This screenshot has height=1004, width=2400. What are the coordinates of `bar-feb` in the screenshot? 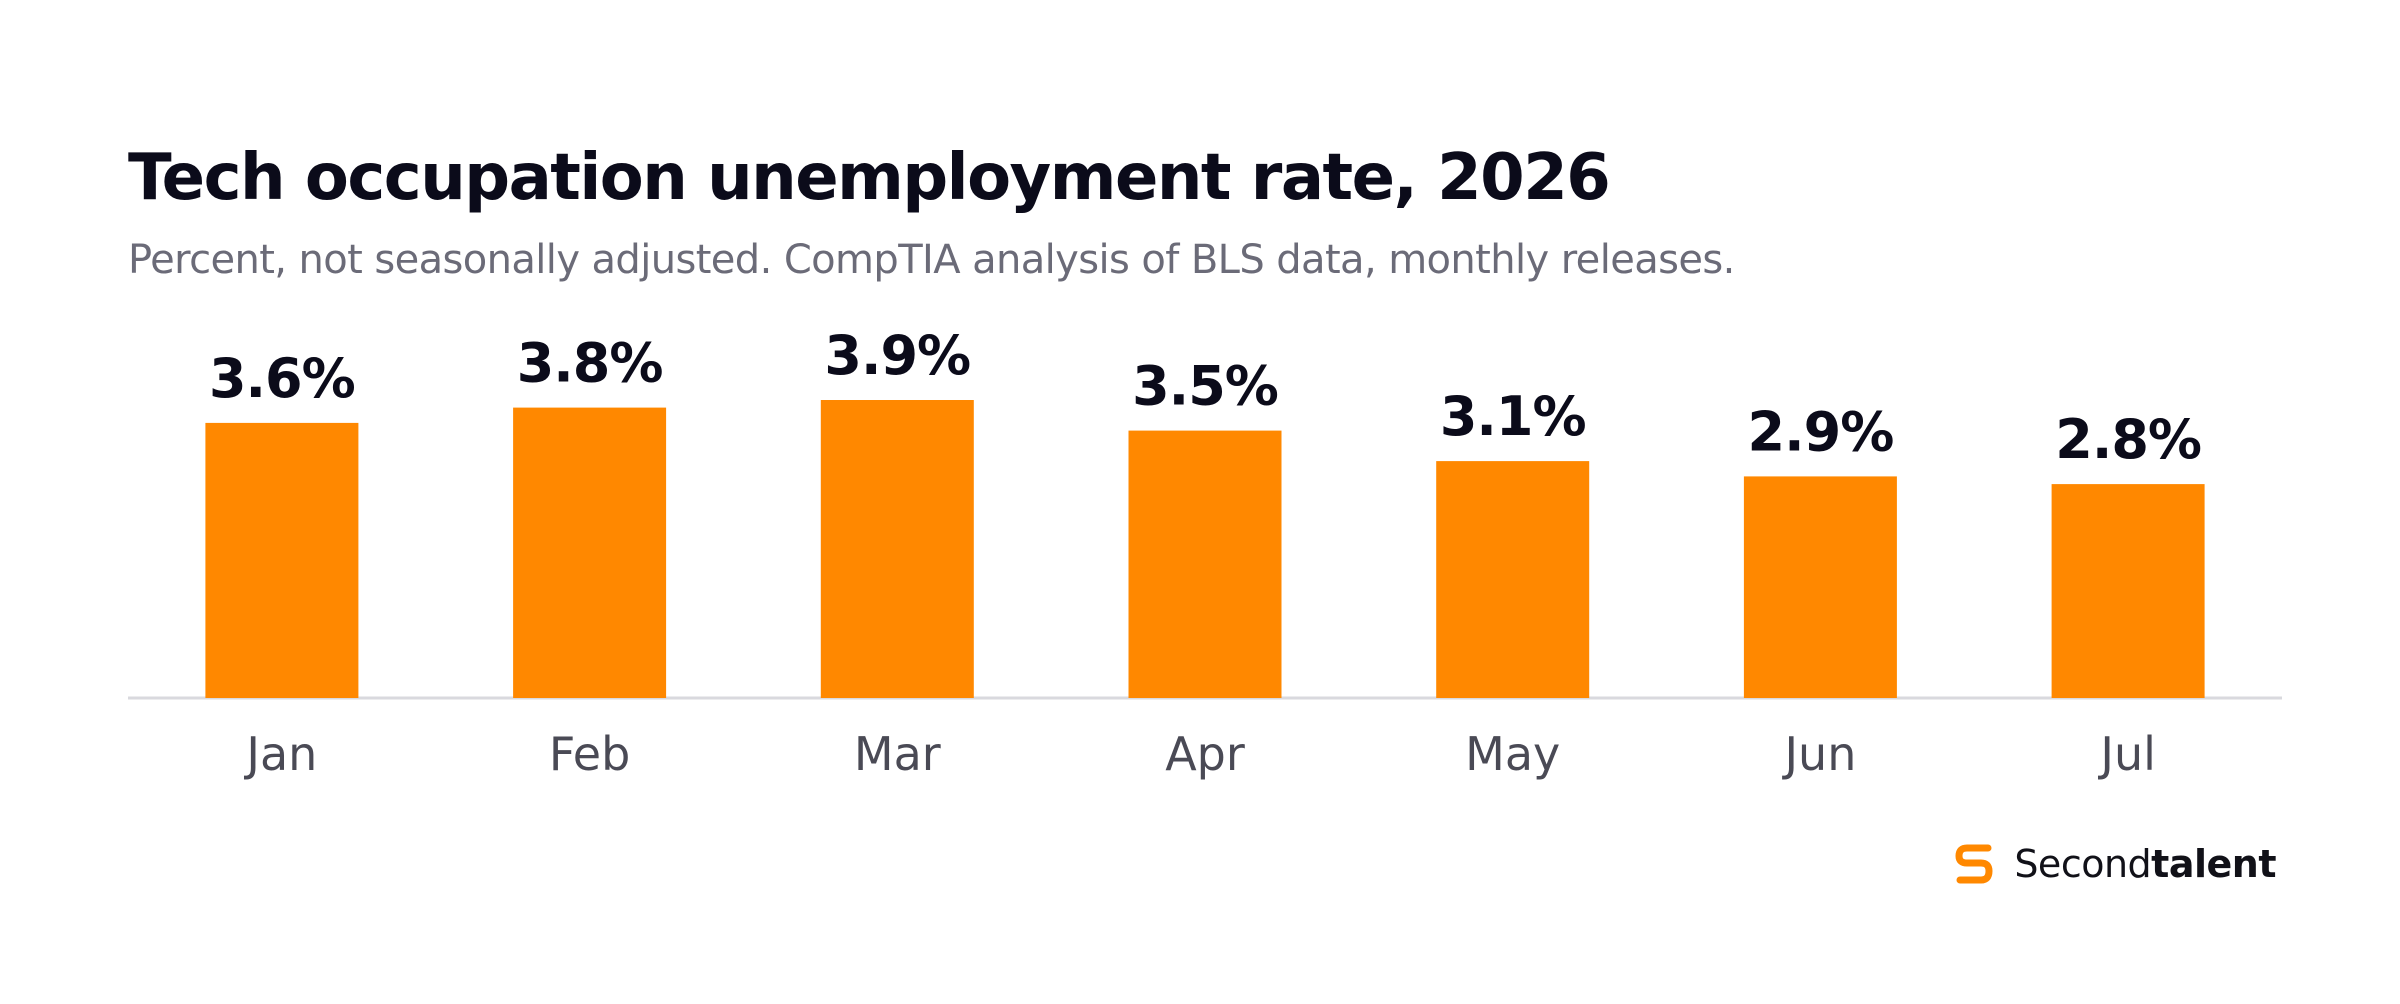 It's located at (590, 552).